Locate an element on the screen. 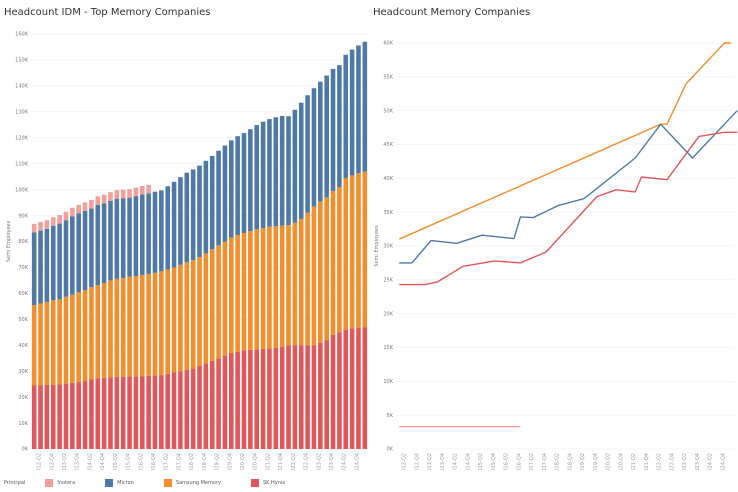 The width and height of the screenshot is (738, 492). left-x-tick-label: 2018-Q2 is located at coordinates (192, 461).